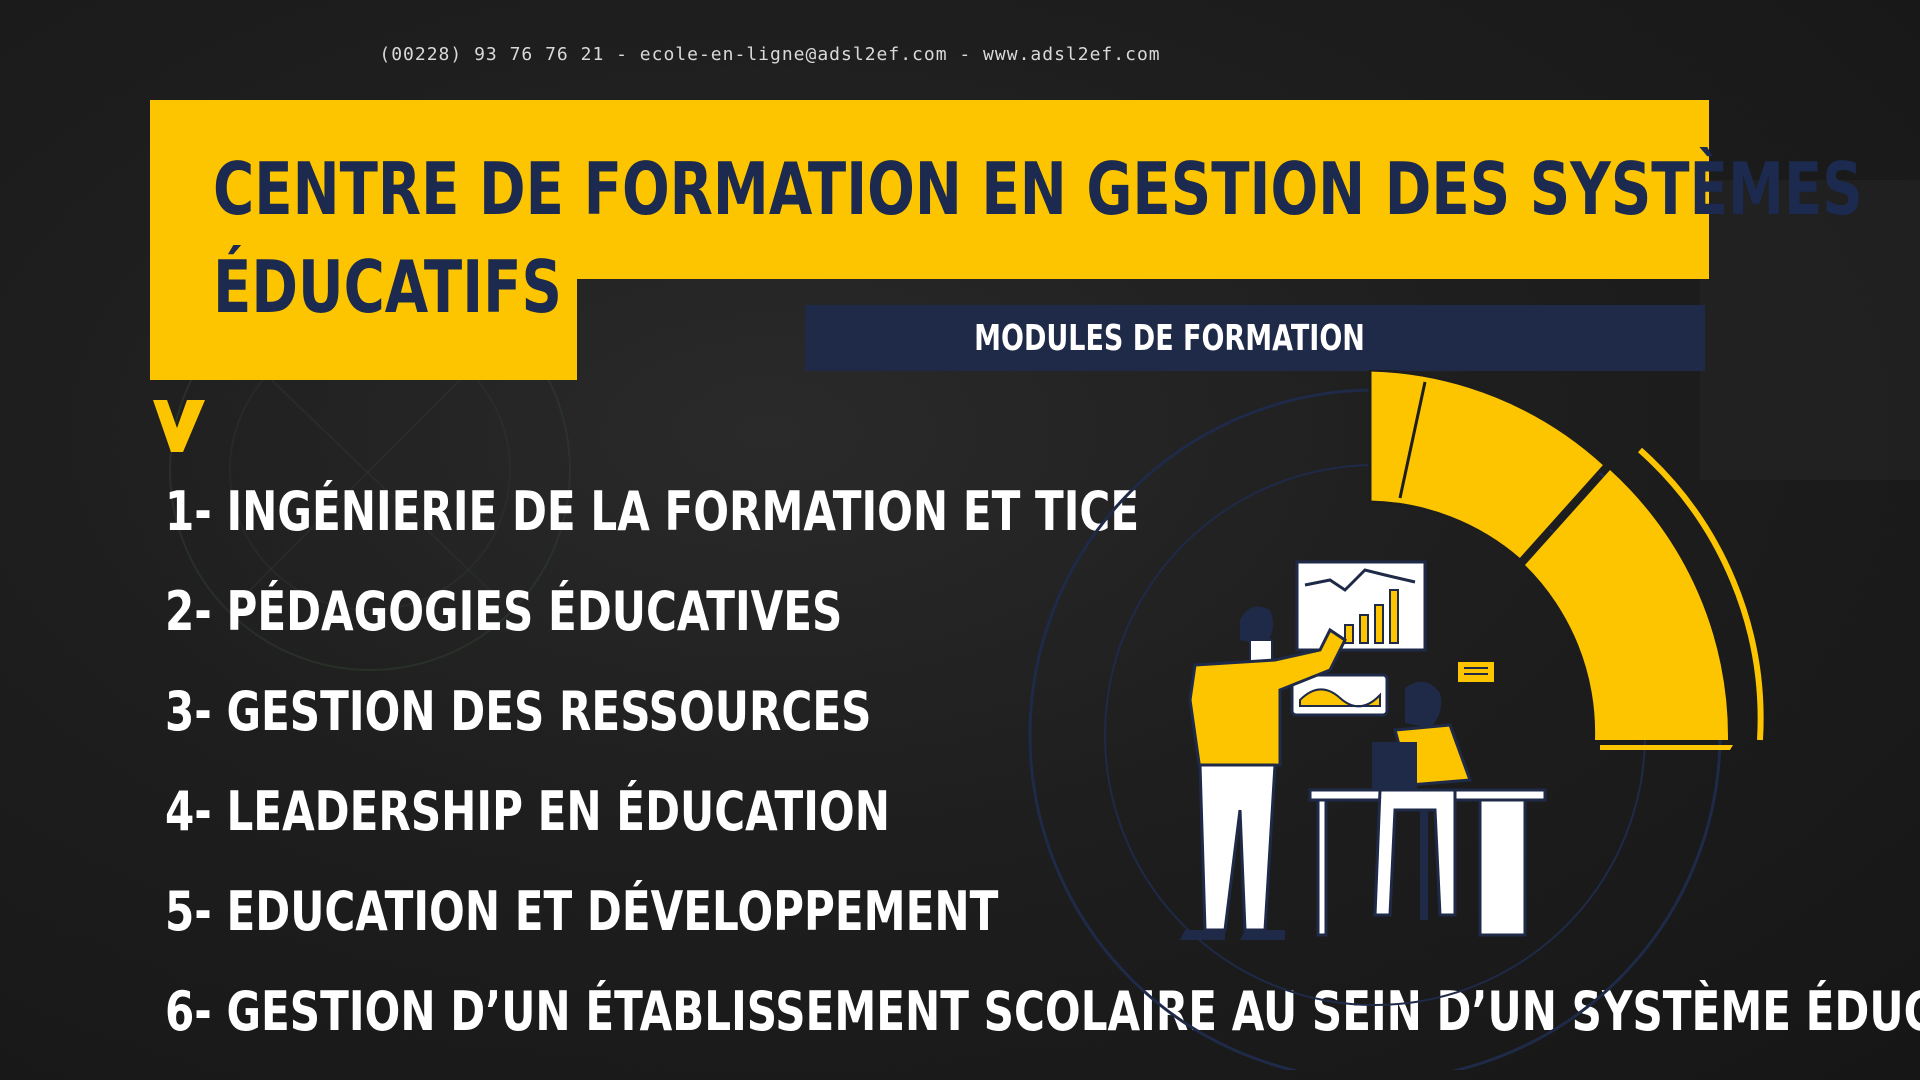  What do you see at coordinates (387, 287) in the screenshot?
I see `page-title-line-2: ÉDUCATIFS` at bounding box center [387, 287].